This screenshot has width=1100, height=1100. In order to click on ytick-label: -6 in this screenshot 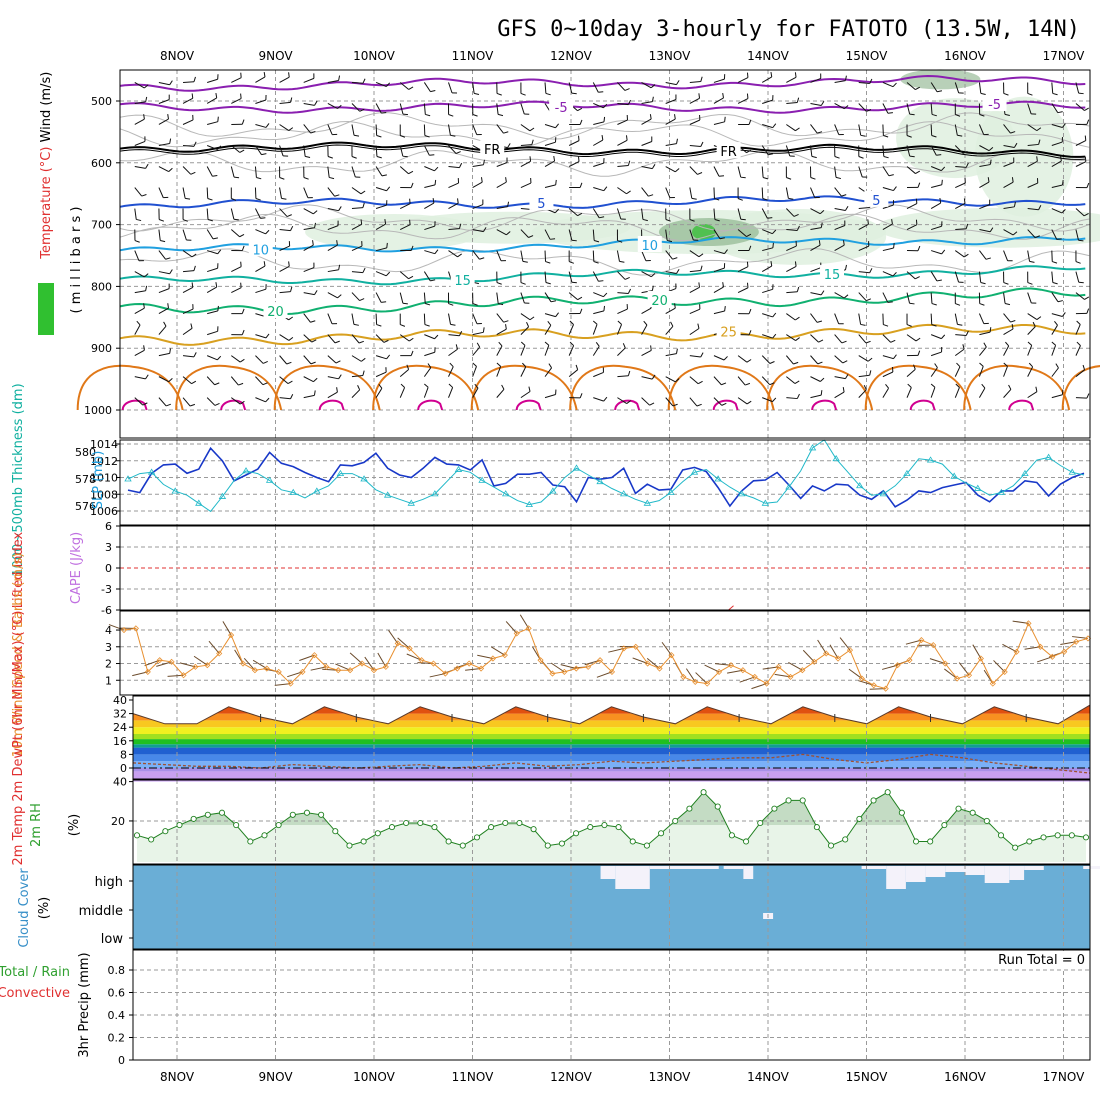, I will do `click(106, 610)`.